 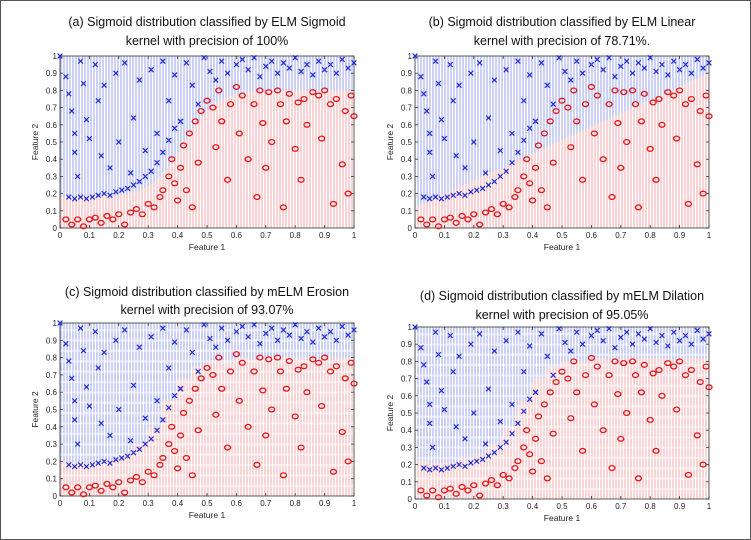 I want to click on y-axis-label: Feature 2, so click(x=390, y=142).